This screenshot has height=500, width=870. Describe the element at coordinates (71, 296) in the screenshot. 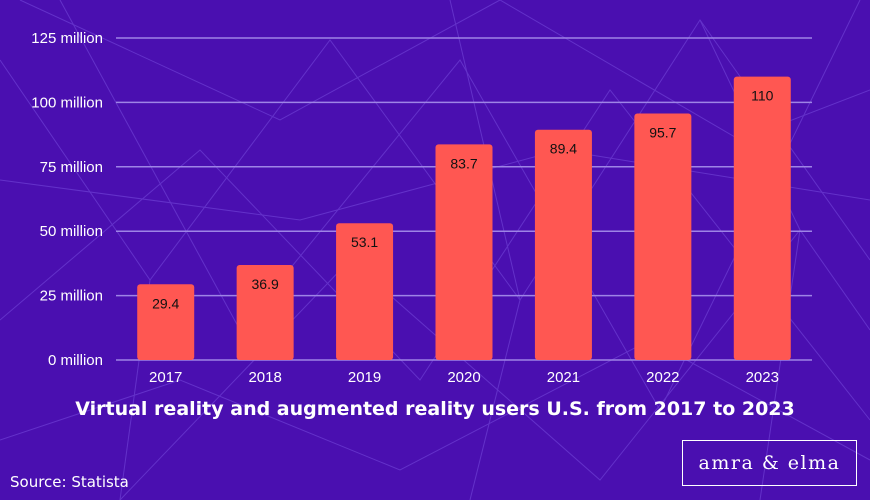

I see `y-tick-label: 25 million` at that location.